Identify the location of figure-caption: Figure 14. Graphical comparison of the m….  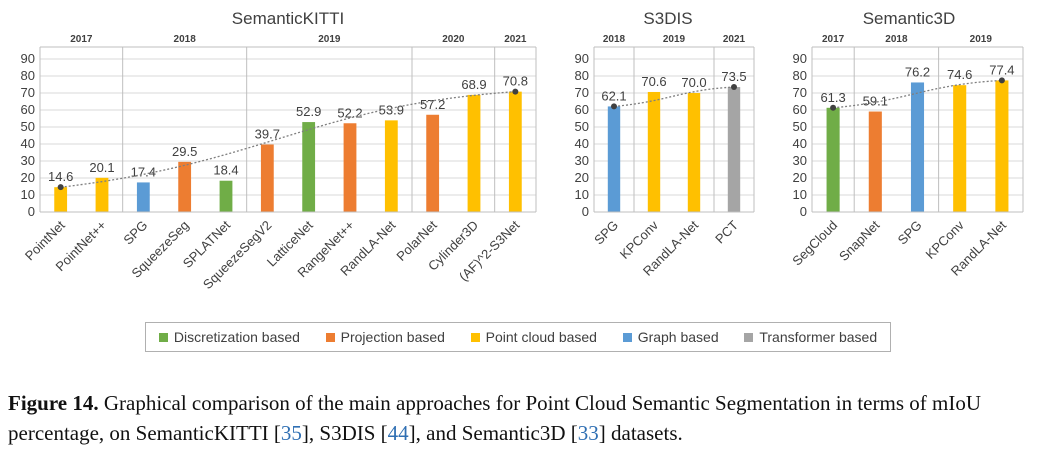
(528, 418).